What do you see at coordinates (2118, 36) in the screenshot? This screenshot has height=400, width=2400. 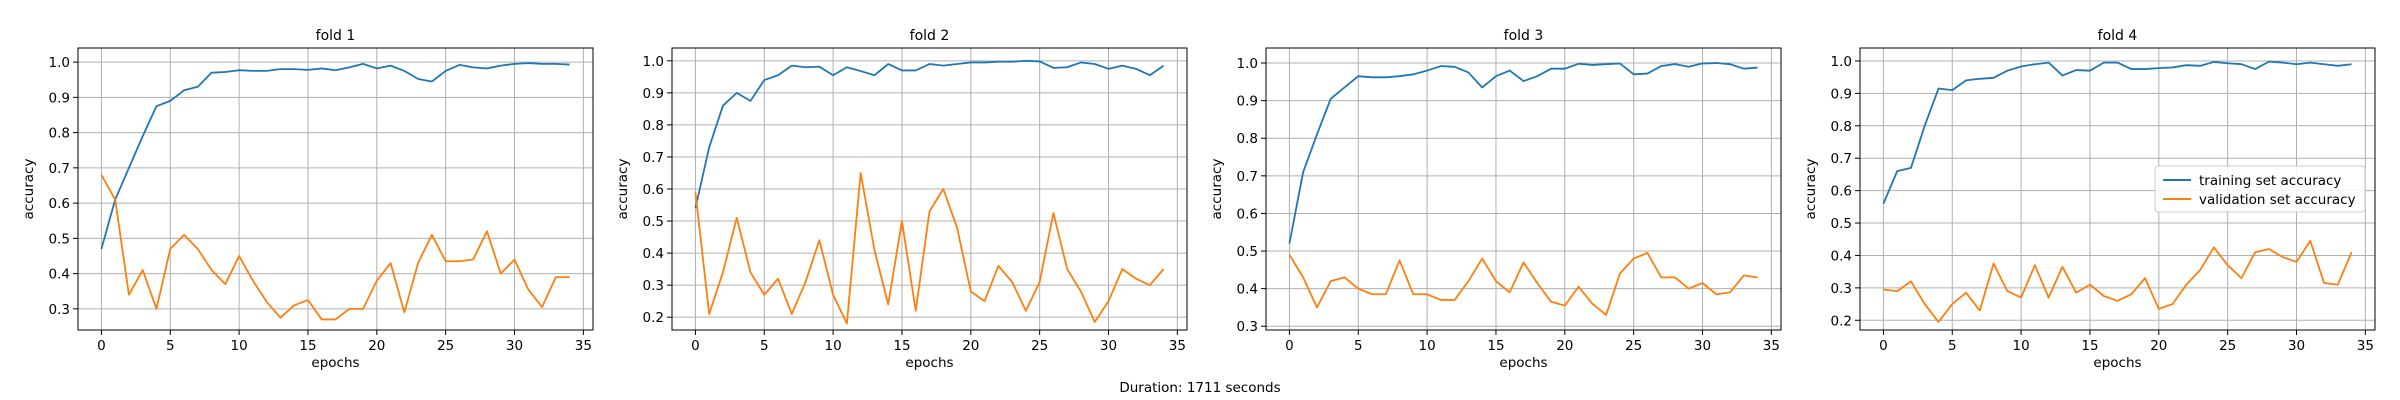 I see `subplot-title: fold 4` at bounding box center [2118, 36].